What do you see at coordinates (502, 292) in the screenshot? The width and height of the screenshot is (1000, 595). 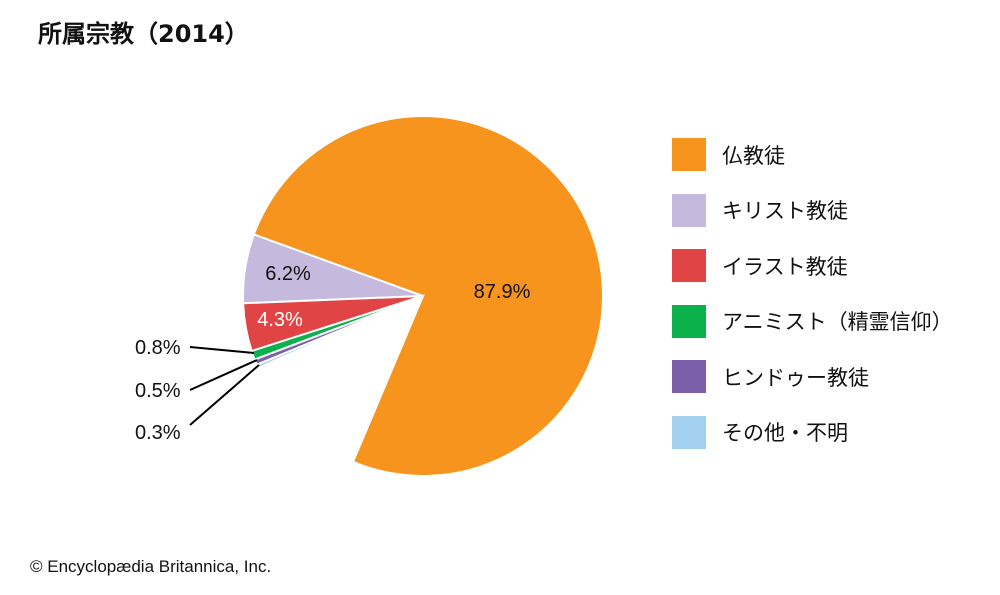 I see `slice-value-label: 87.9%` at bounding box center [502, 292].